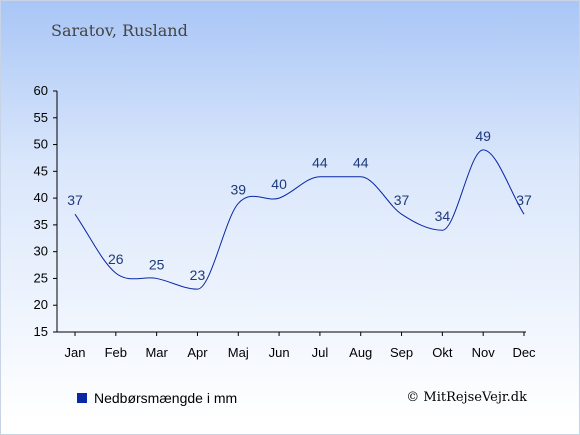 This screenshot has height=435, width=580. Describe the element at coordinates (41, 197) in the screenshot. I see `y-tick-label: 40` at that location.